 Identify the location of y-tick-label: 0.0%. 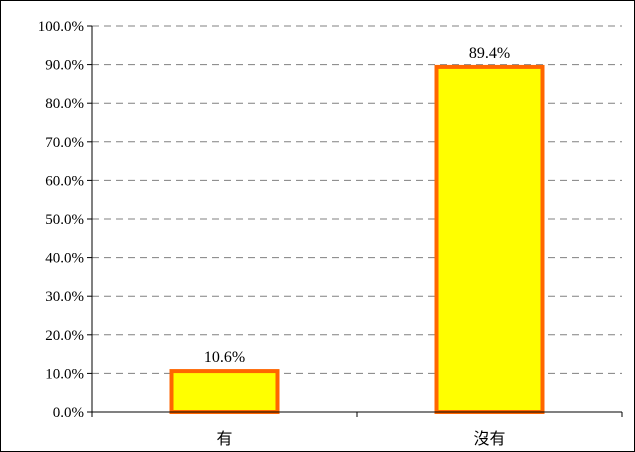
(68, 413).